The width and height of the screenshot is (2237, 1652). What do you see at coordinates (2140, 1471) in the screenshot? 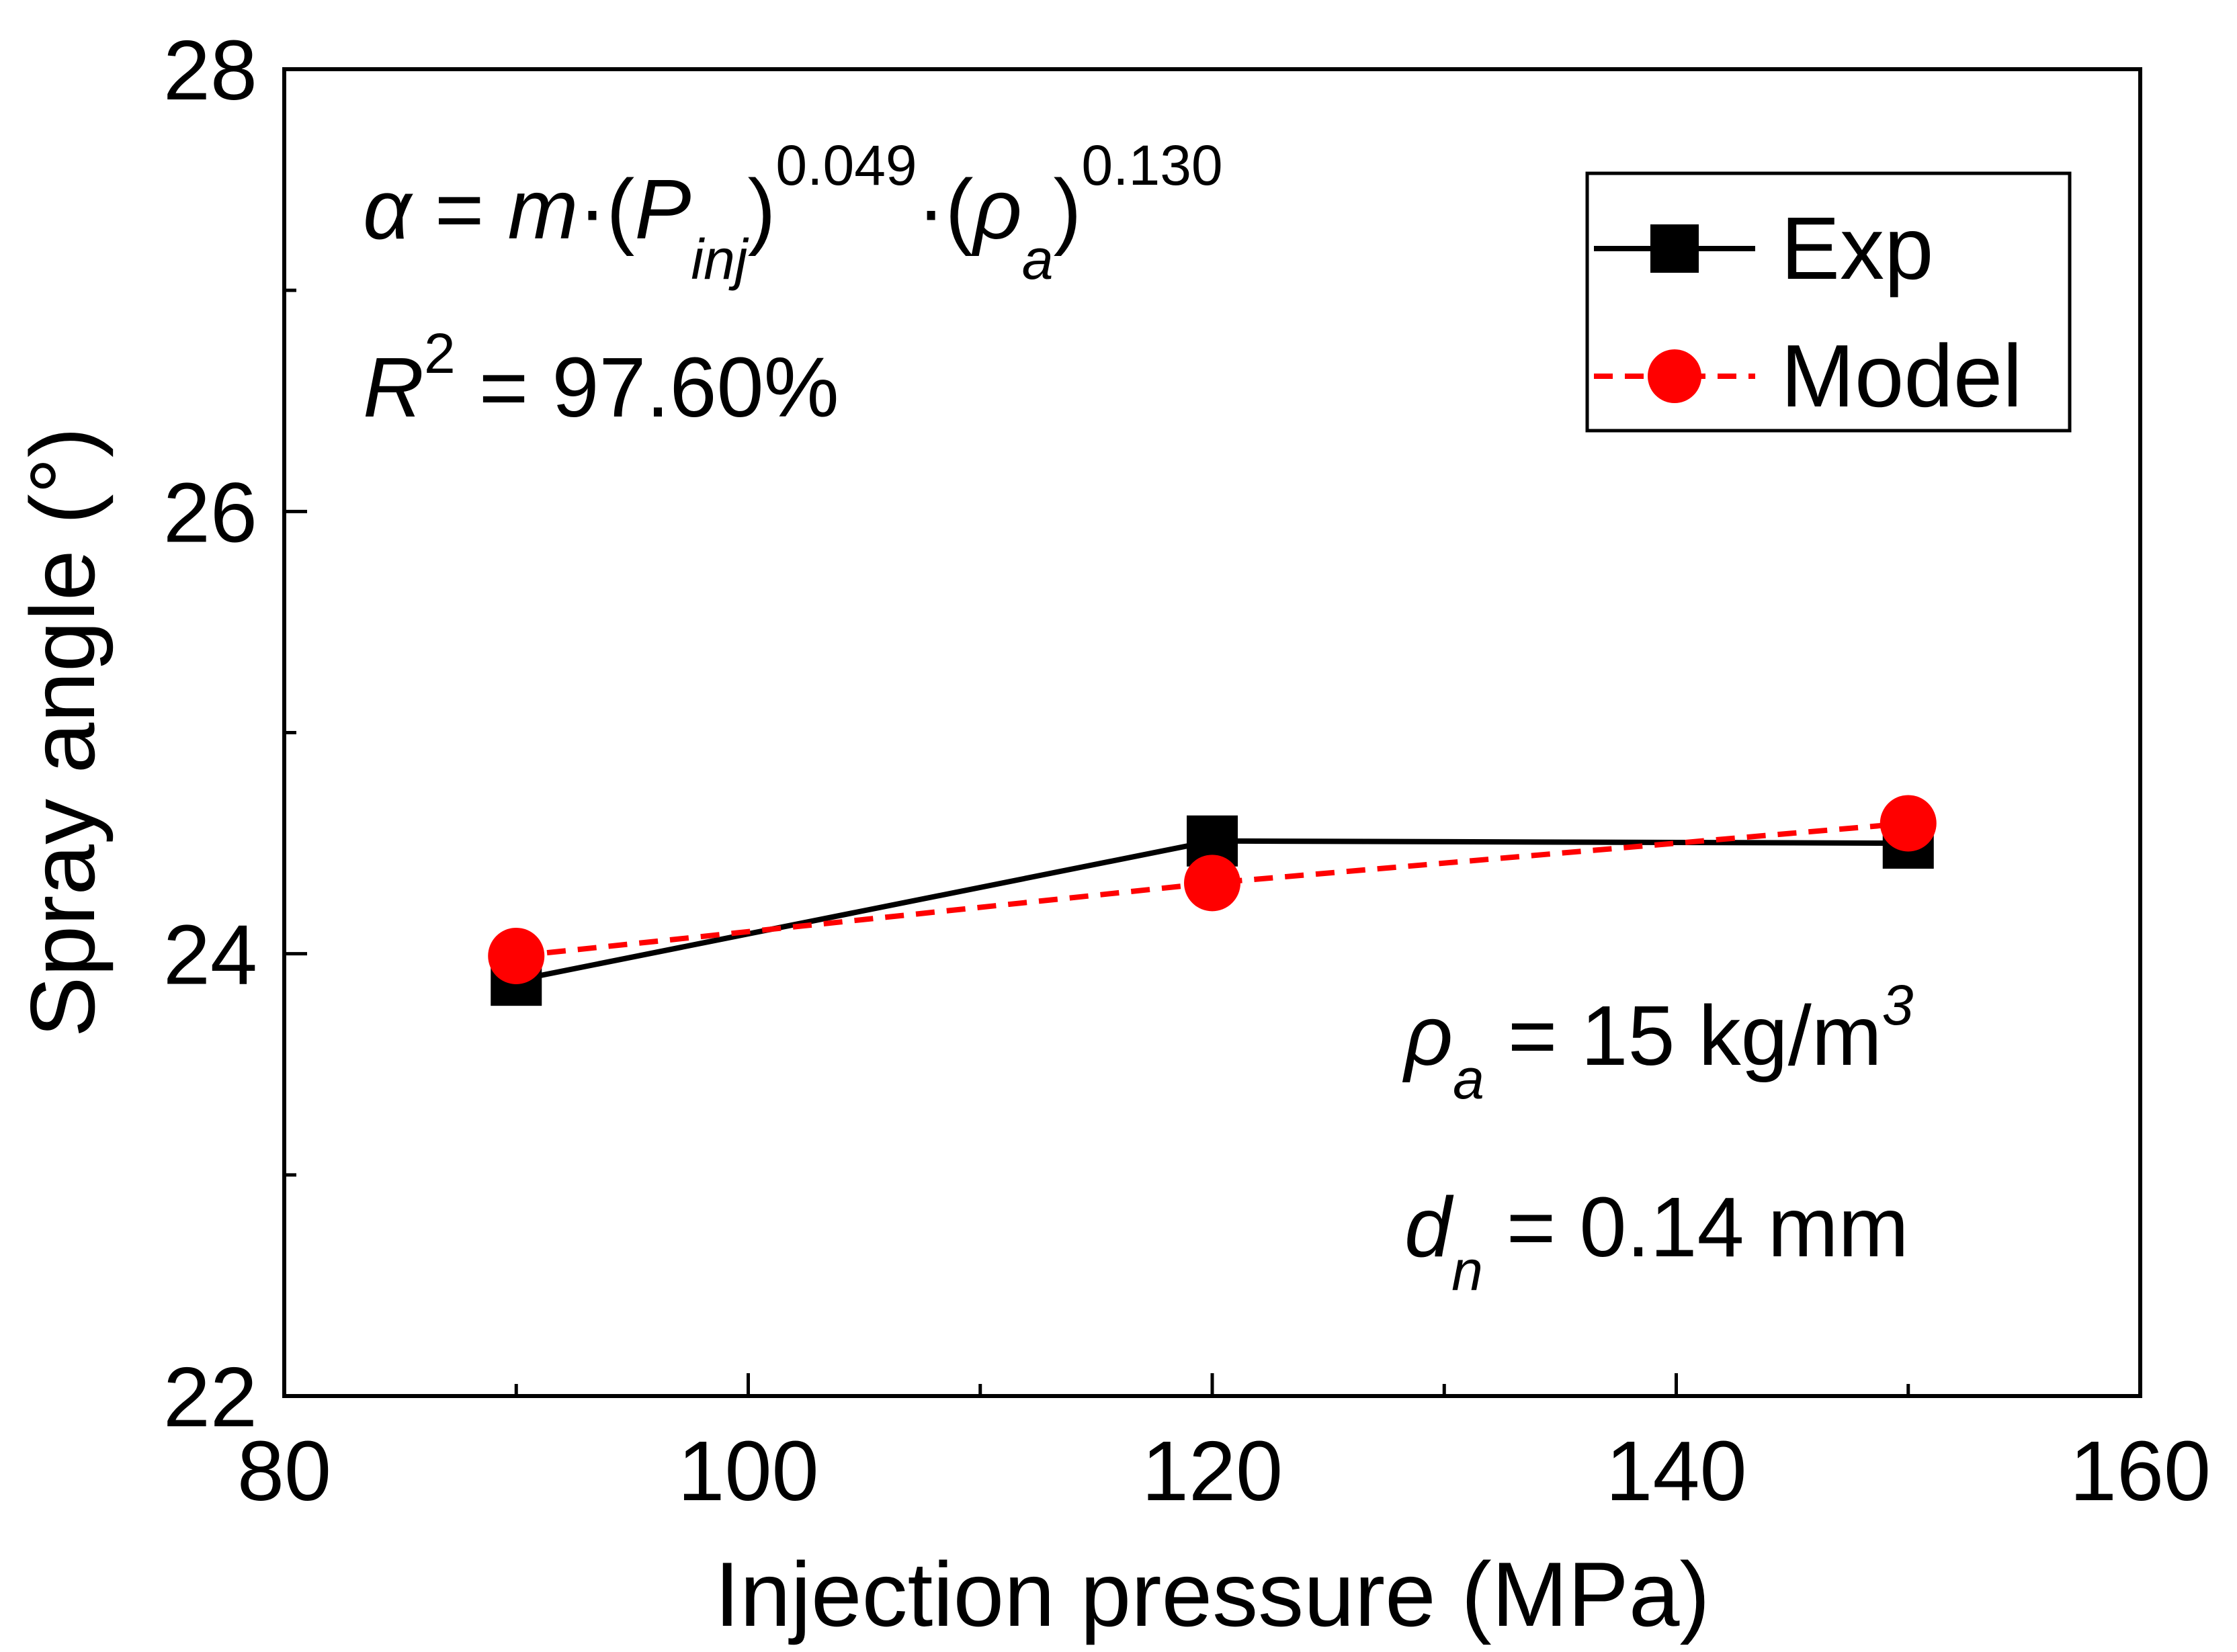
I see `x-tick-label: 160` at bounding box center [2140, 1471].